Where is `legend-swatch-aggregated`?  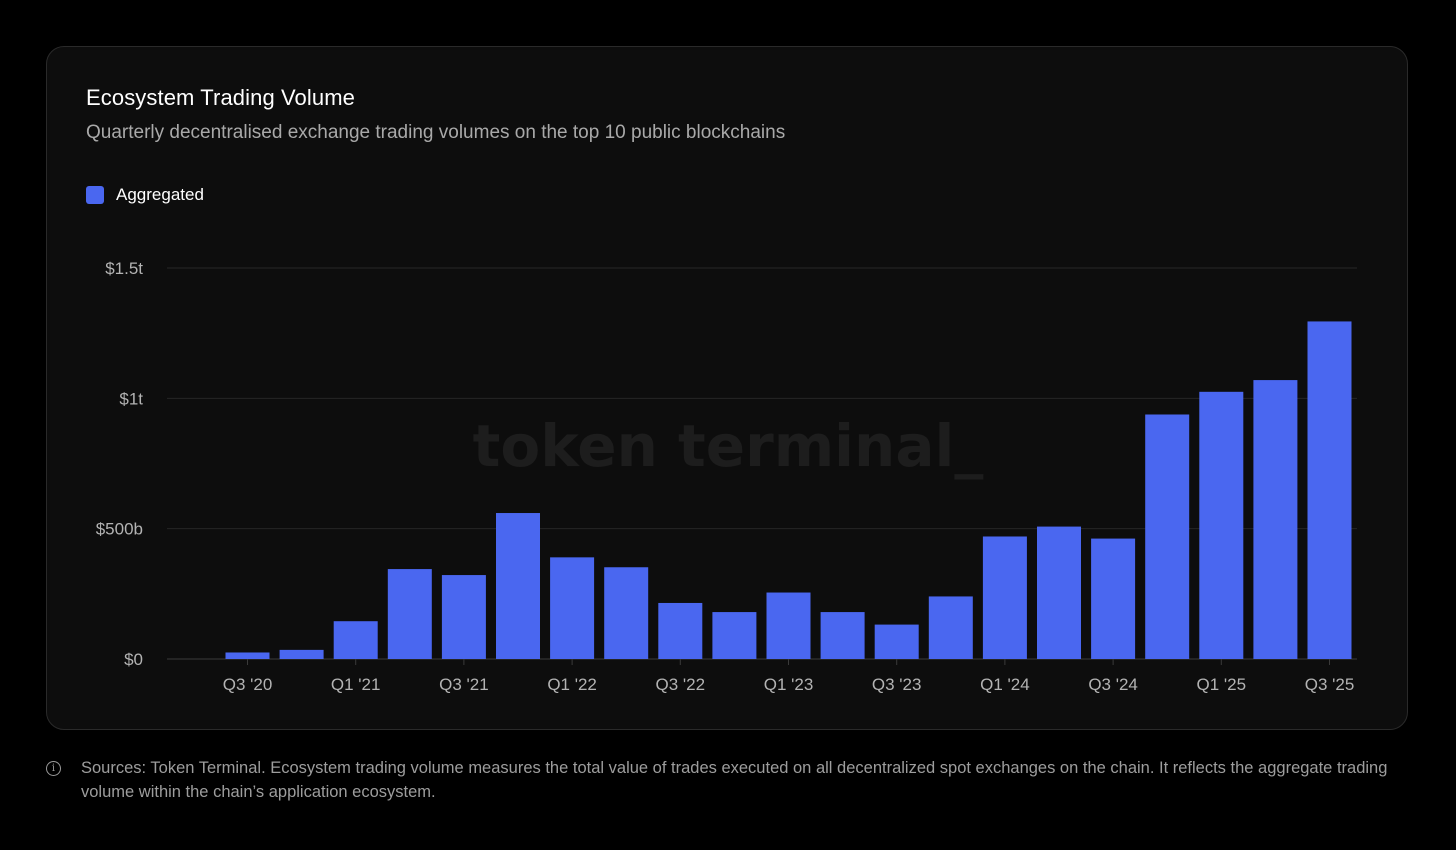 legend-swatch-aggregated is located at coordinates (95, 195).